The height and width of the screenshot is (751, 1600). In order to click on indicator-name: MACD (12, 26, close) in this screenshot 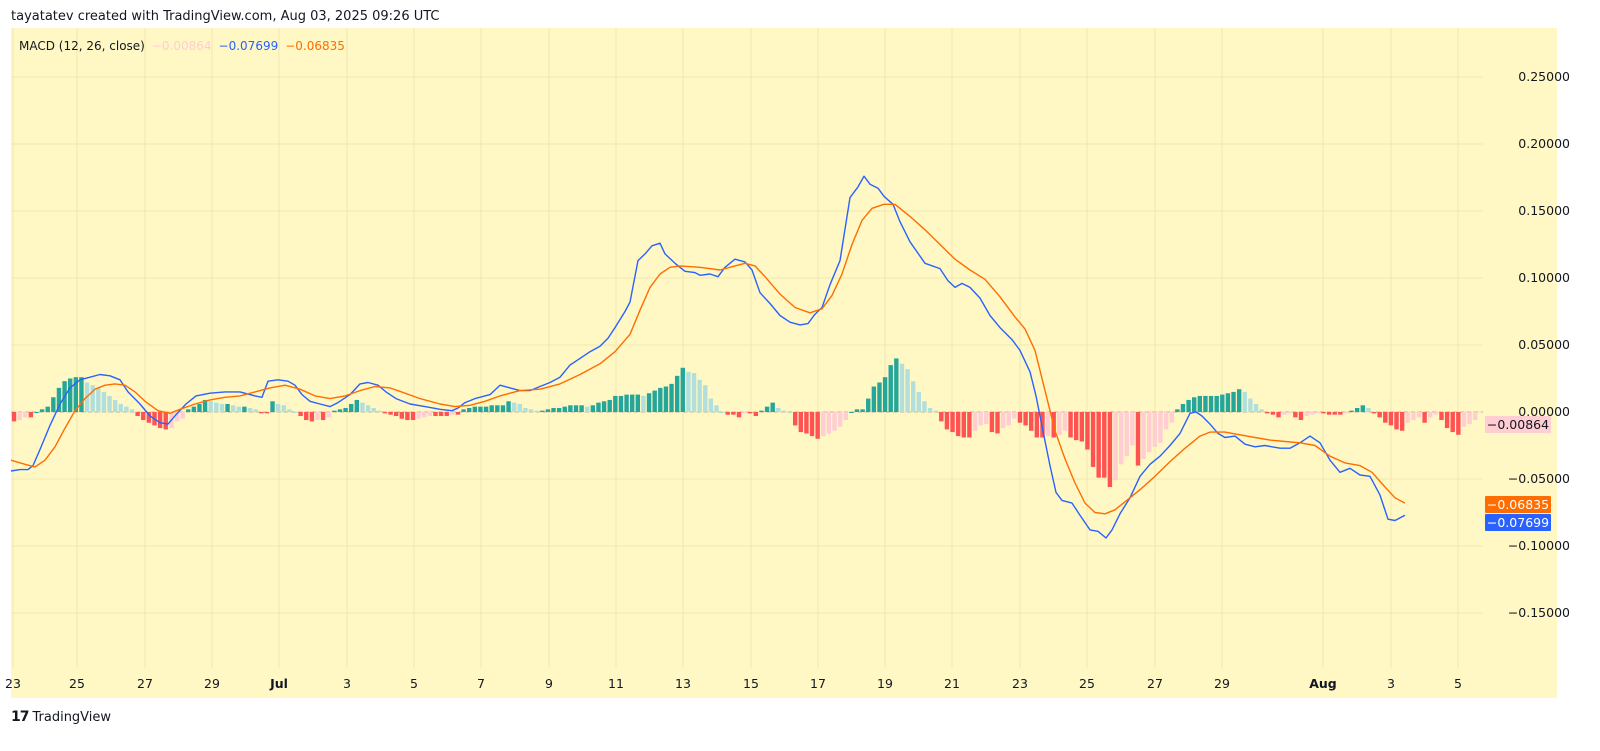, I will do `click(82, 46)`.